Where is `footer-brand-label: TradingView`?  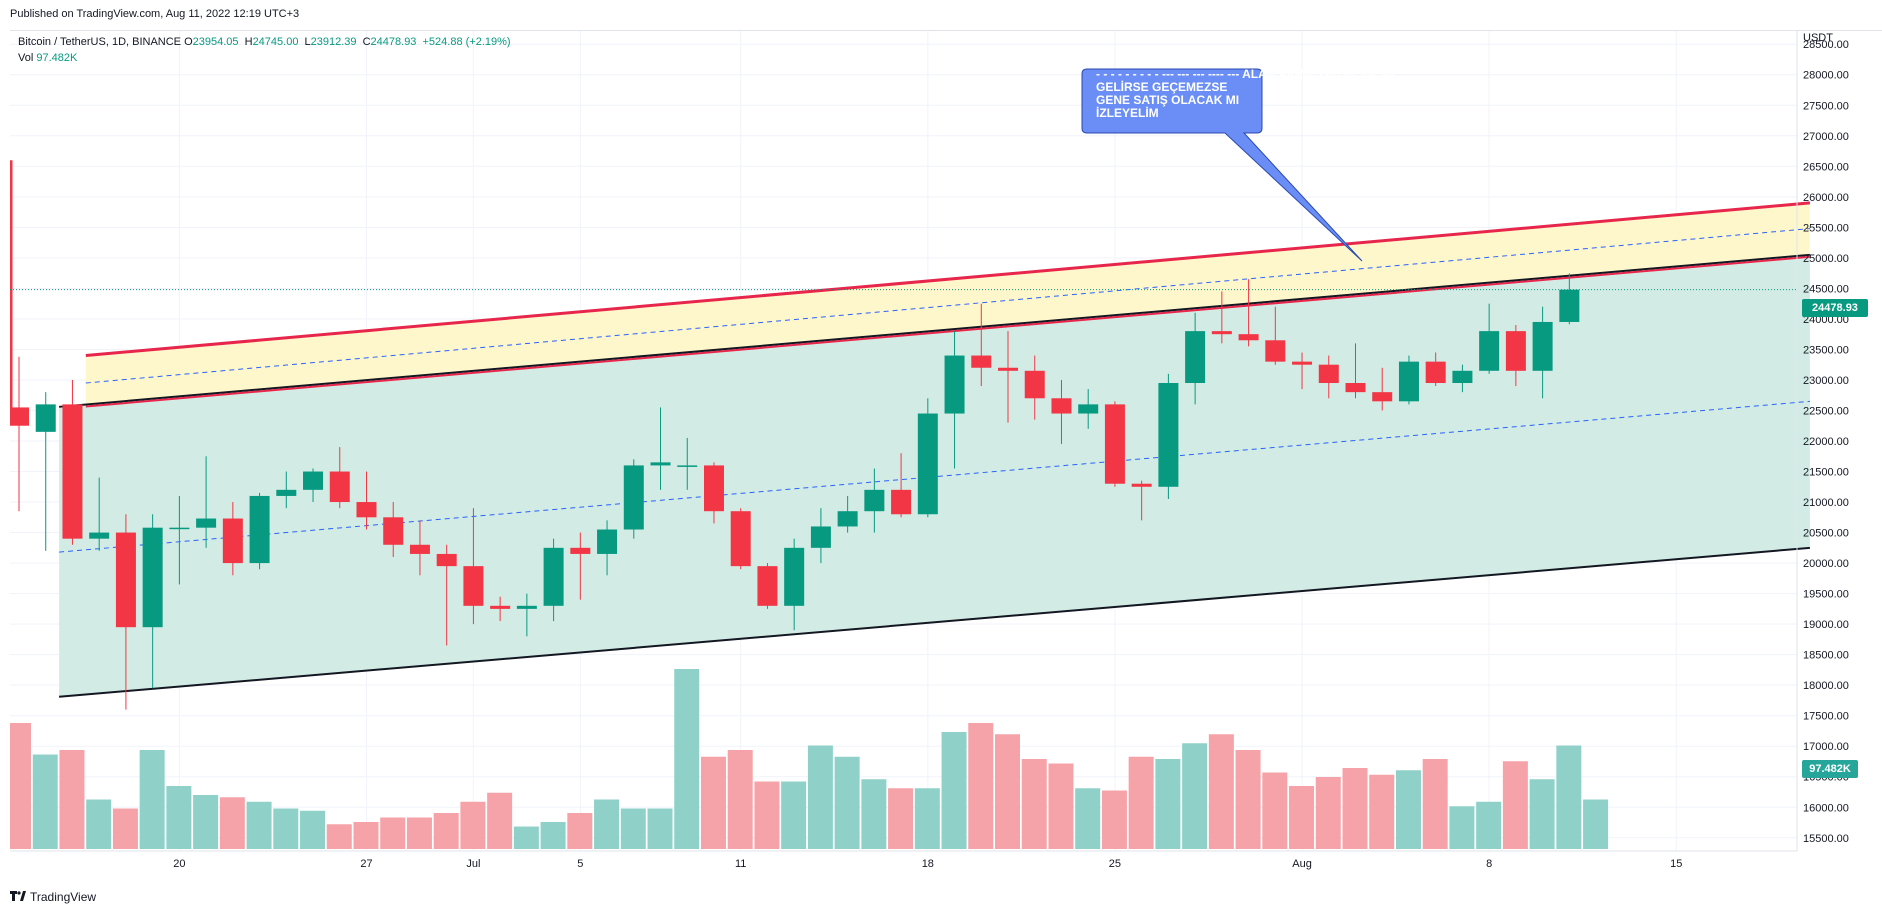
footer-brand-label: TradingView is located at coordinates (63, 897).